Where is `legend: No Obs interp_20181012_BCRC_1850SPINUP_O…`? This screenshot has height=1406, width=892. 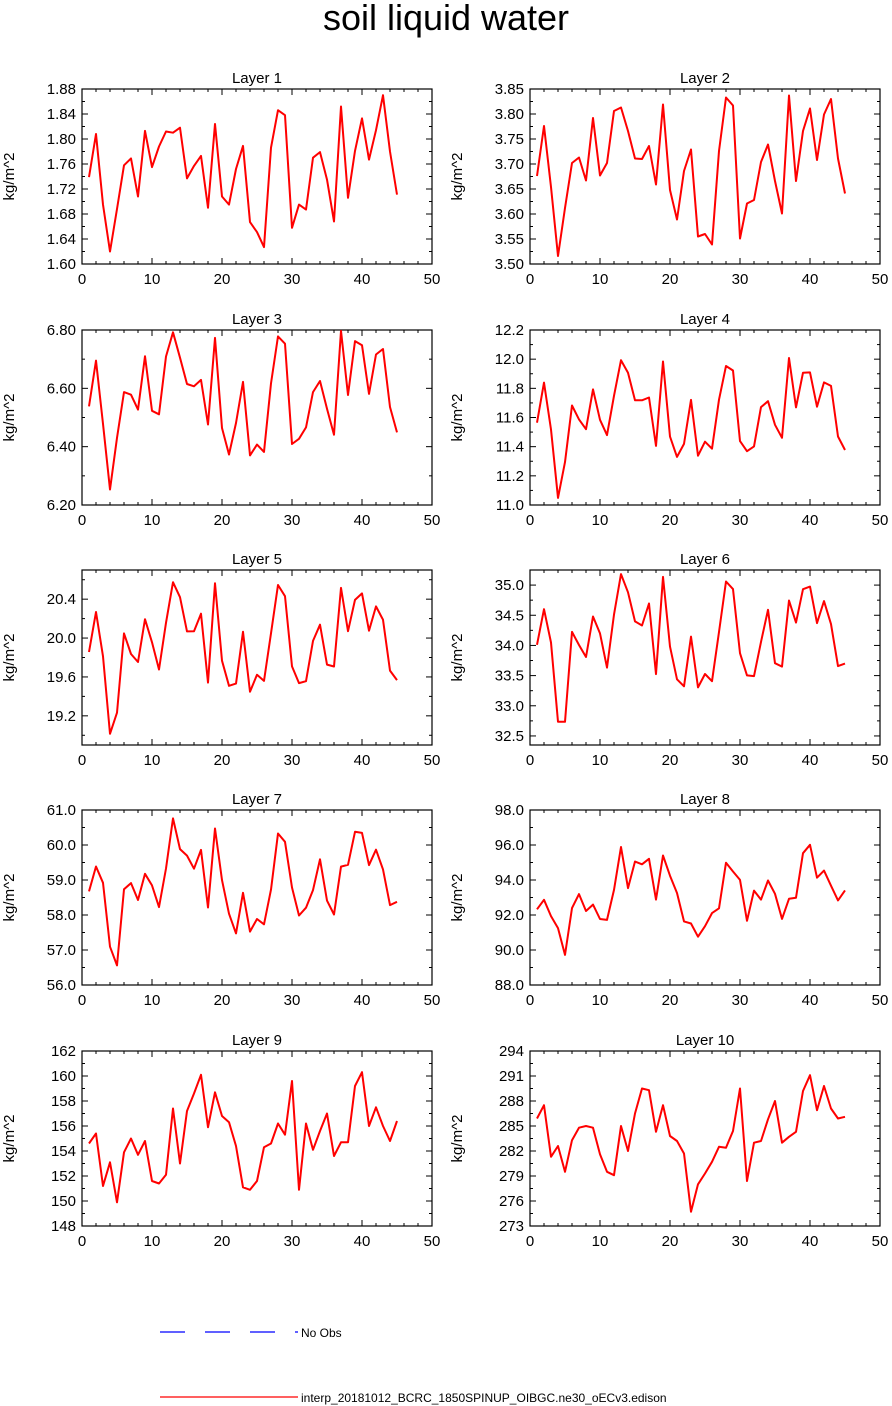
legend: No Obs interp_20181012_BCRC_1850SPINUP_O… is located at coordinates (413, 1365).